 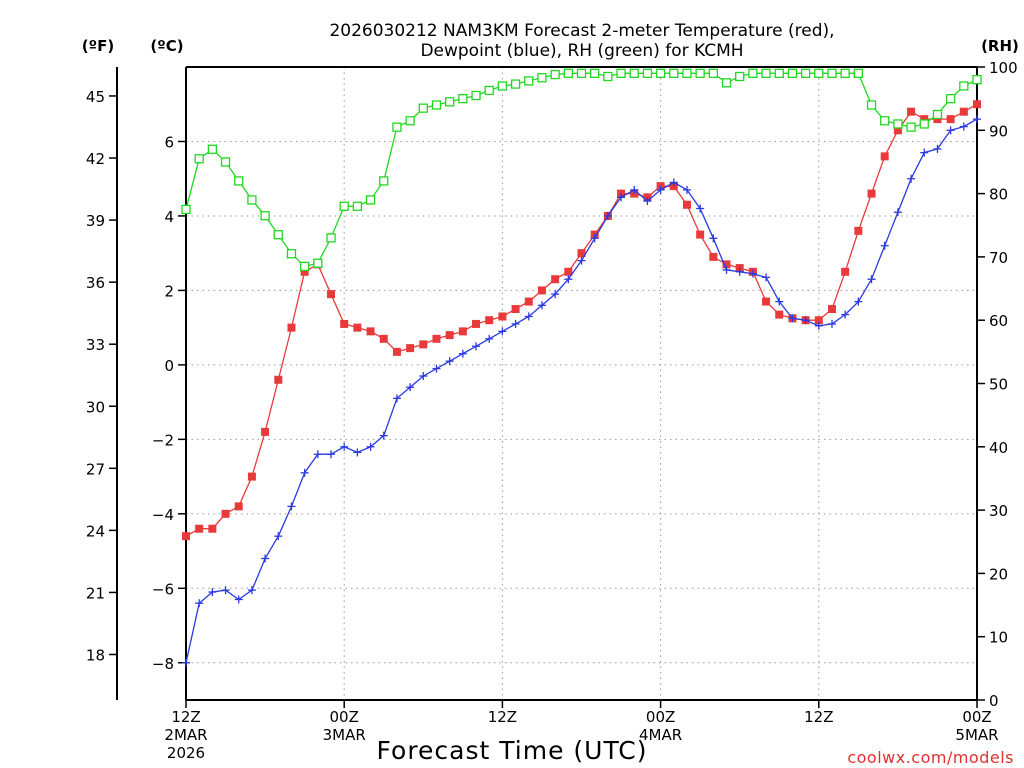 I want to click on rh-tick-label: 20, so click(x=998, y=574).